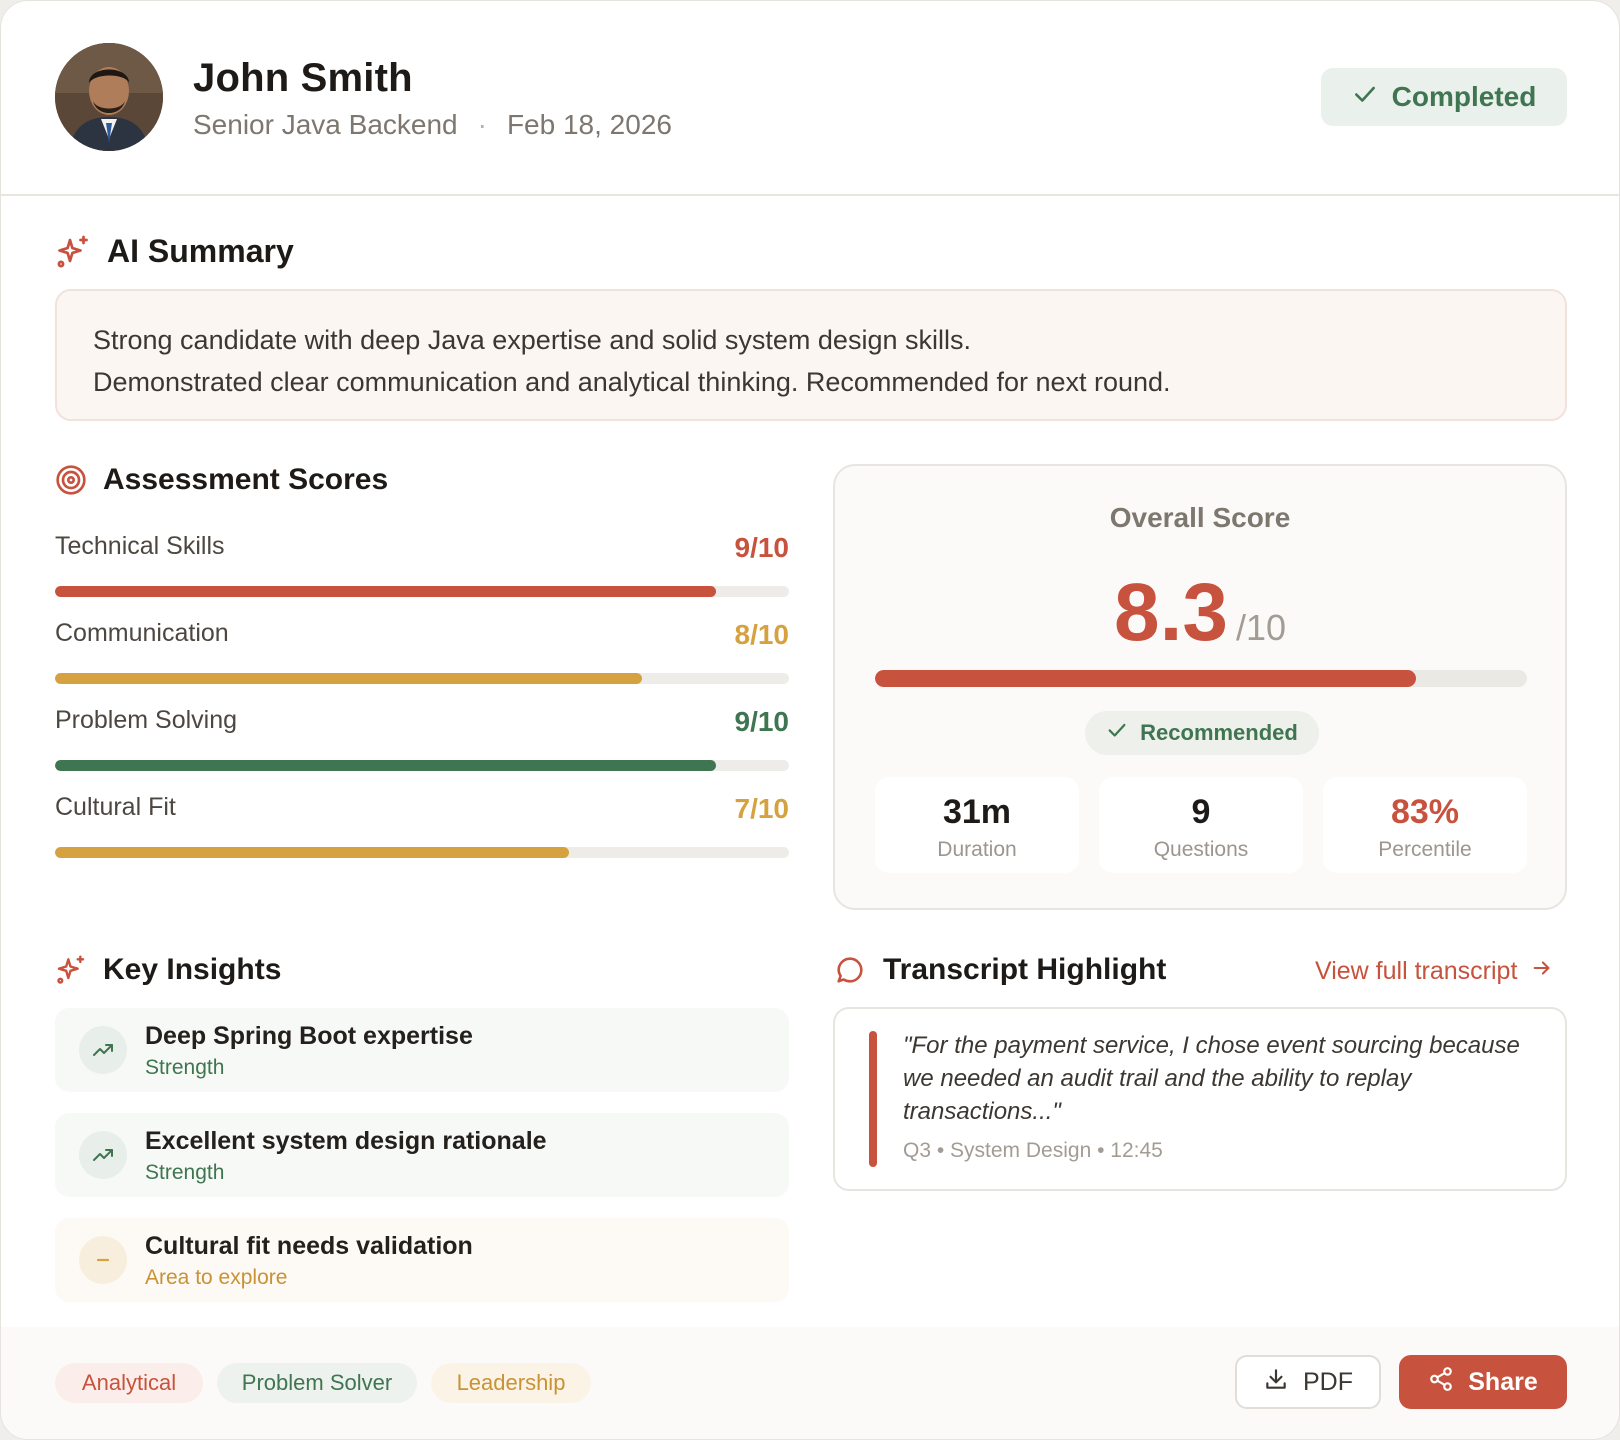  What do you see at coordinates (1425, 812) in the screenshot?
I see `stat-value: 83%` at bounding box center [1425, 812].